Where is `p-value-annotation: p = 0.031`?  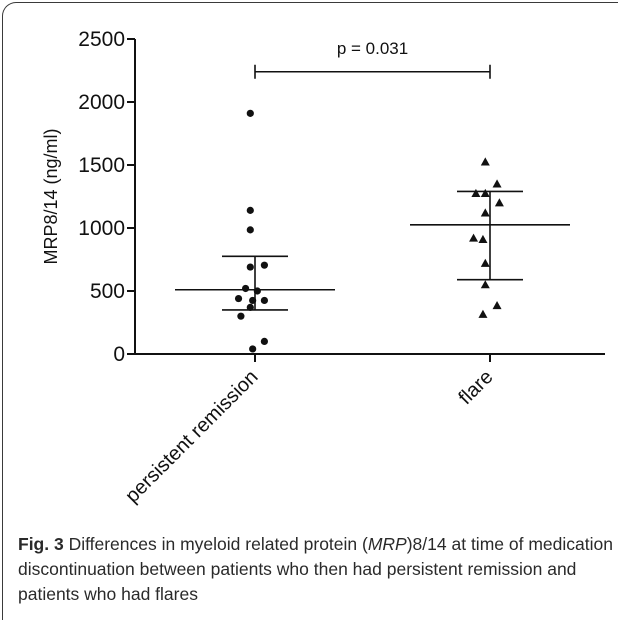 p-value-annotation: p = 0.031 is located at coordinates (372, 48).